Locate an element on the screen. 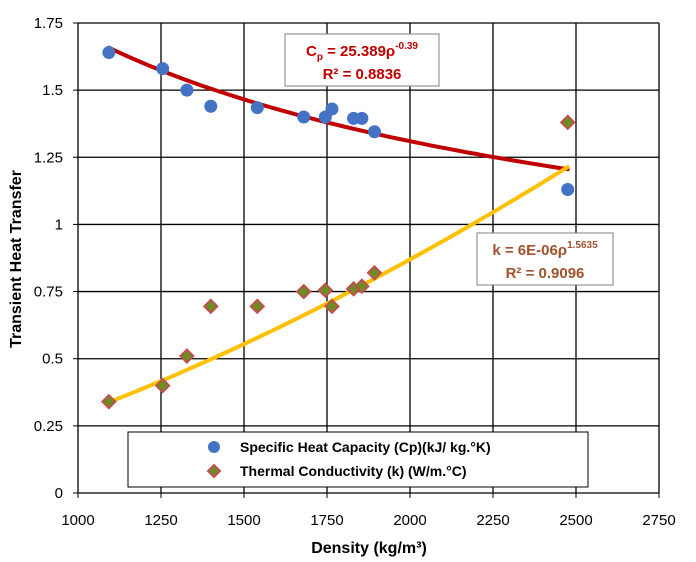 The image size is (696, 562). equation-box-k-frame is located at coordinates (545, 259).